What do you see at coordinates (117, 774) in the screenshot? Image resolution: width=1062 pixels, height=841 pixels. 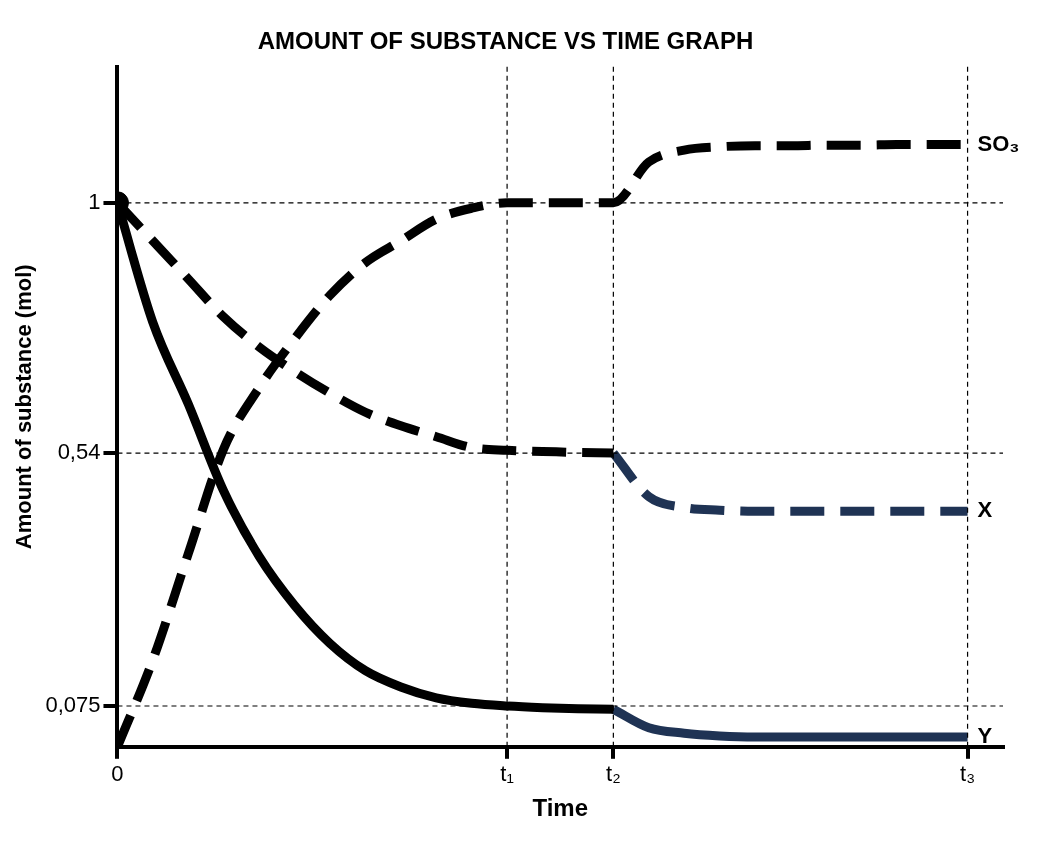 I see `x-tick-label: 0` at bounding box center [117, 774].